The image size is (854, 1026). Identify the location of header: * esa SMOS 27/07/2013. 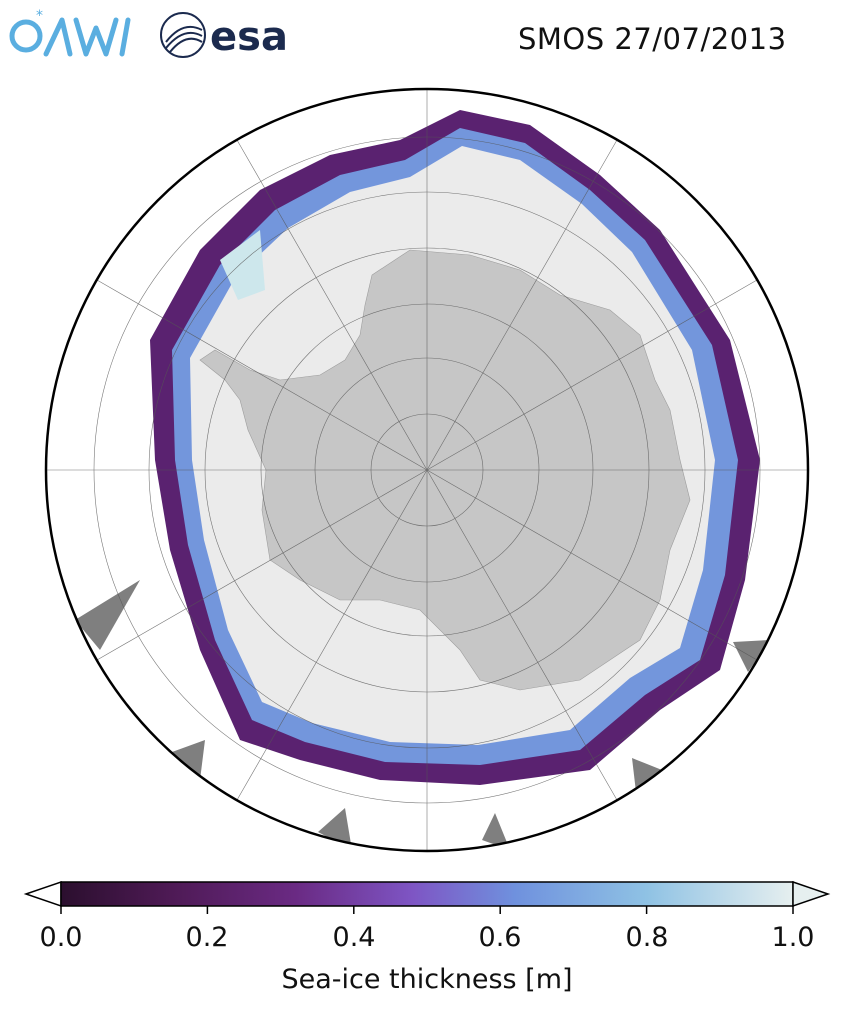
(427, 40).